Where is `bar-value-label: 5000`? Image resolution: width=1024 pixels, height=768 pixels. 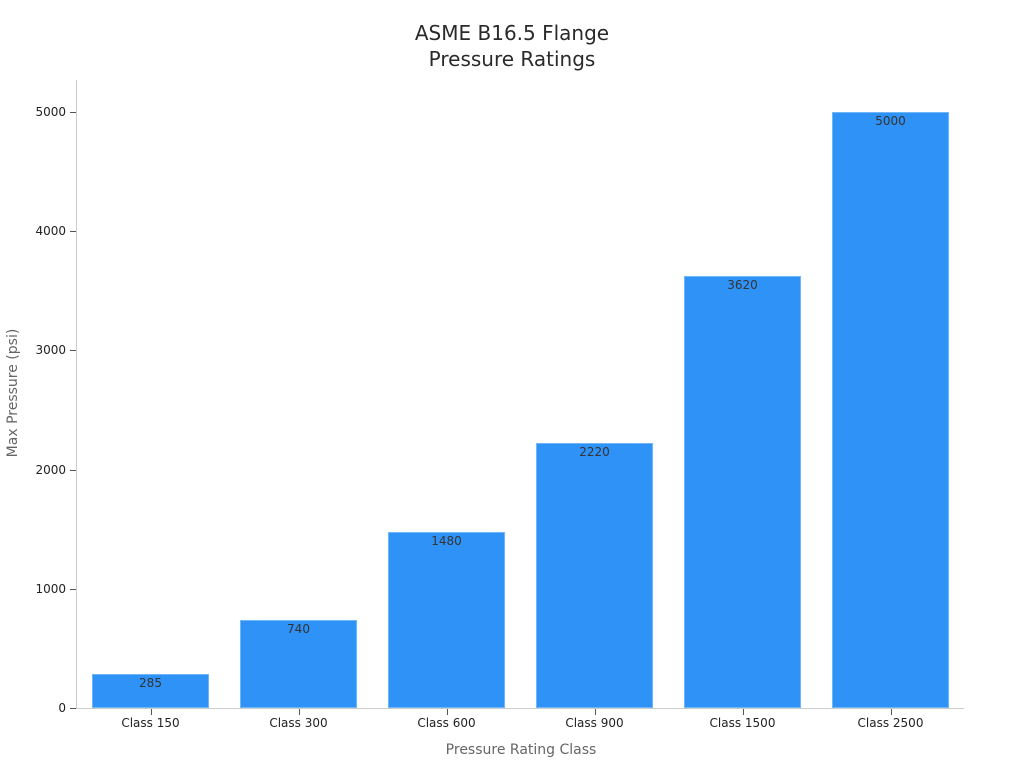
bar-value-label: 5000 is located at coordinates (890, 121).